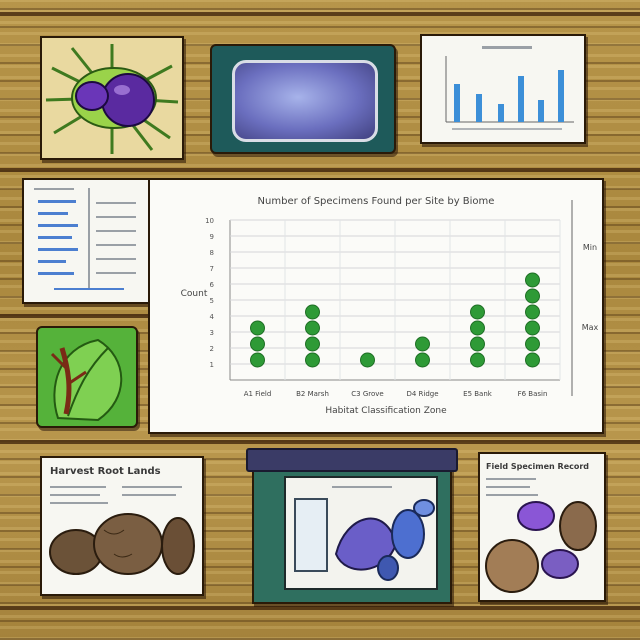  Describe the element at coordinates (212, 349) in the screenshot. I see `y-tick-label: 2` at that location.